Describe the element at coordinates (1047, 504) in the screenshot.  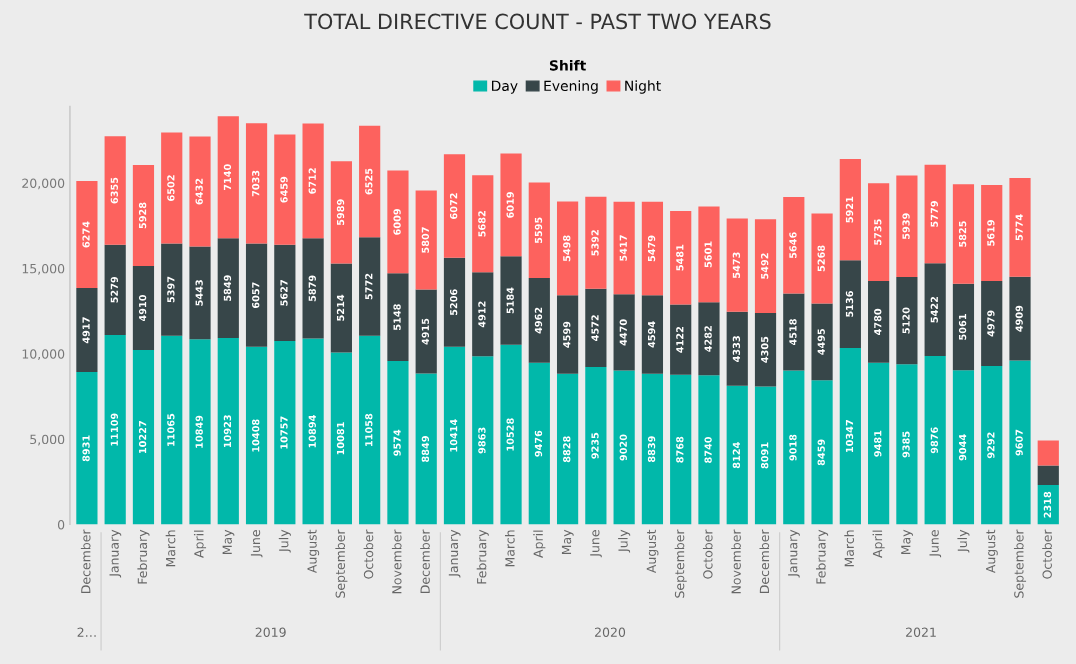
I see `data-label: 2318` at that location.